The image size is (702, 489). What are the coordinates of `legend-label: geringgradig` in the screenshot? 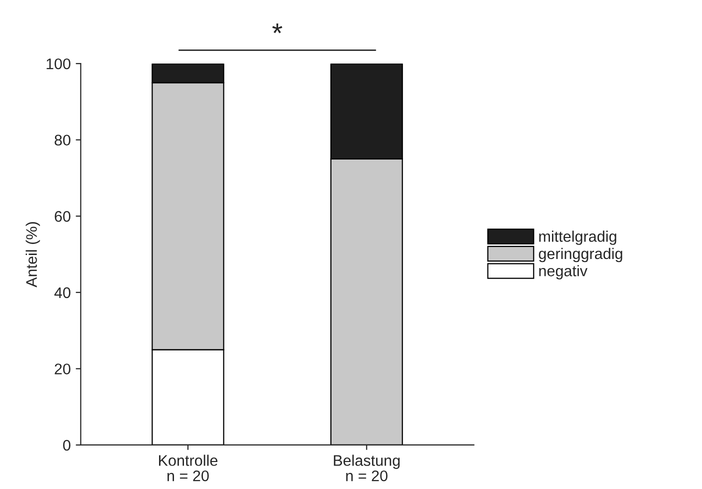 It's located at (580, 255).